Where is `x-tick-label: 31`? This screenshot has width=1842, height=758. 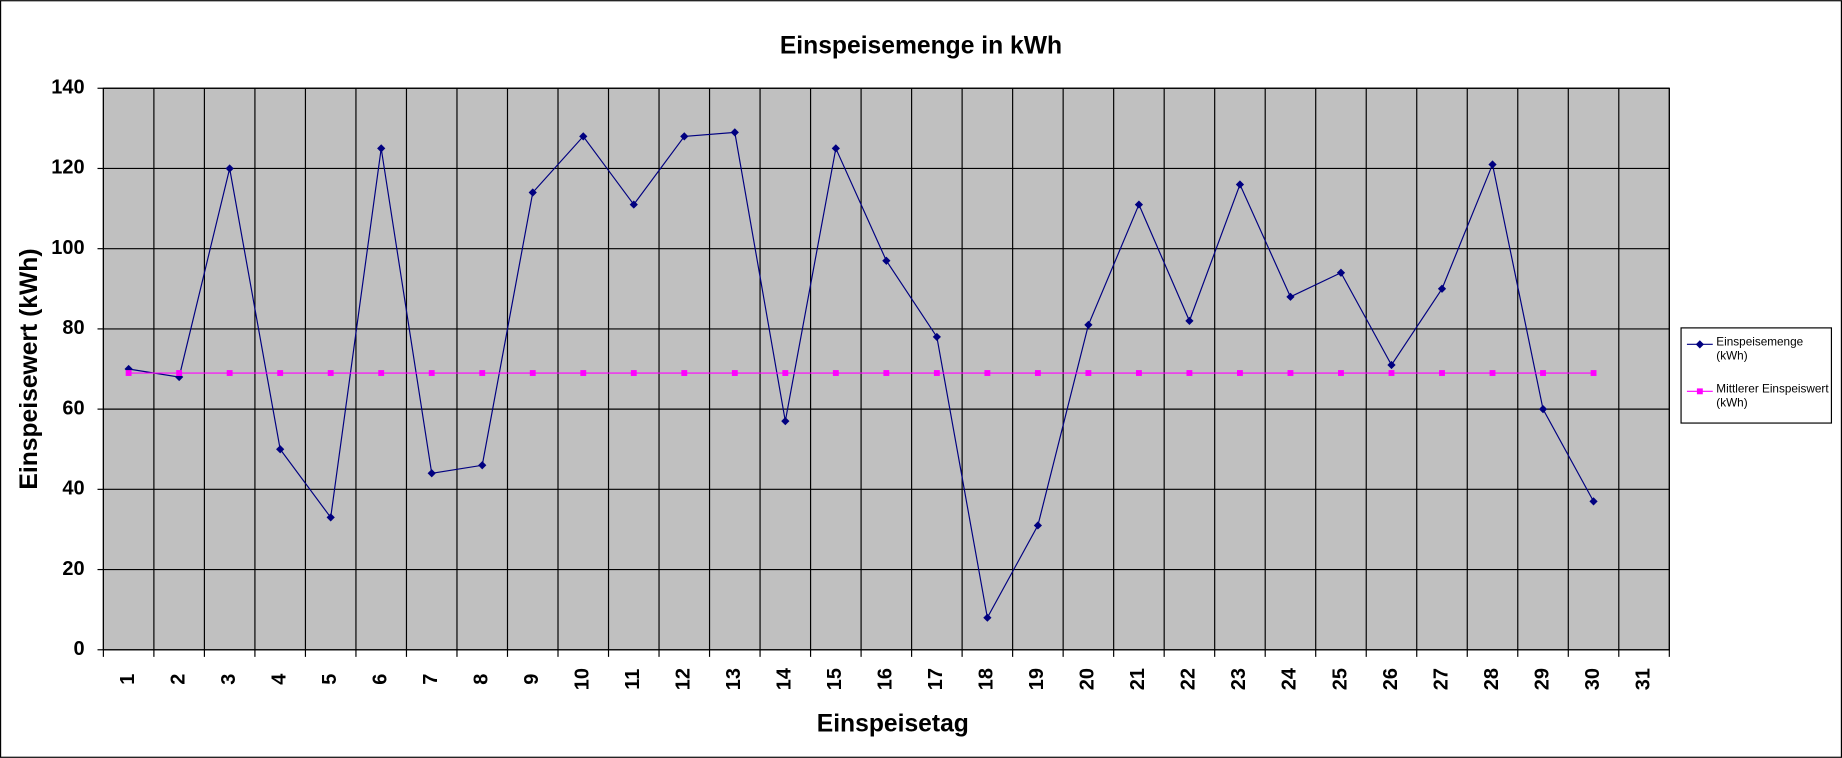
x-tick-label: 31 is located at coordinates (1643, 679).